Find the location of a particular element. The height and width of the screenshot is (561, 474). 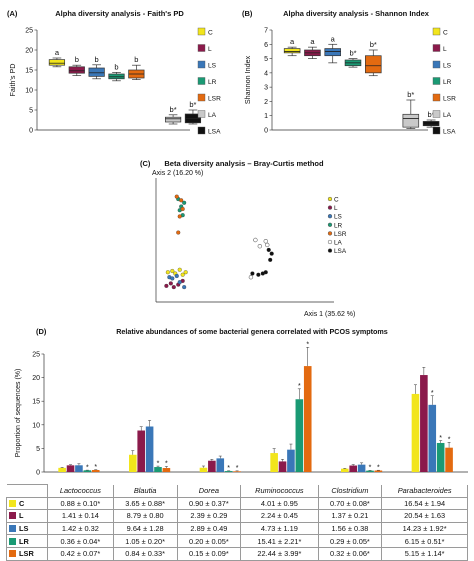

table-cell: 0.90 ± 0.37* is located at coordinates (209, 503).